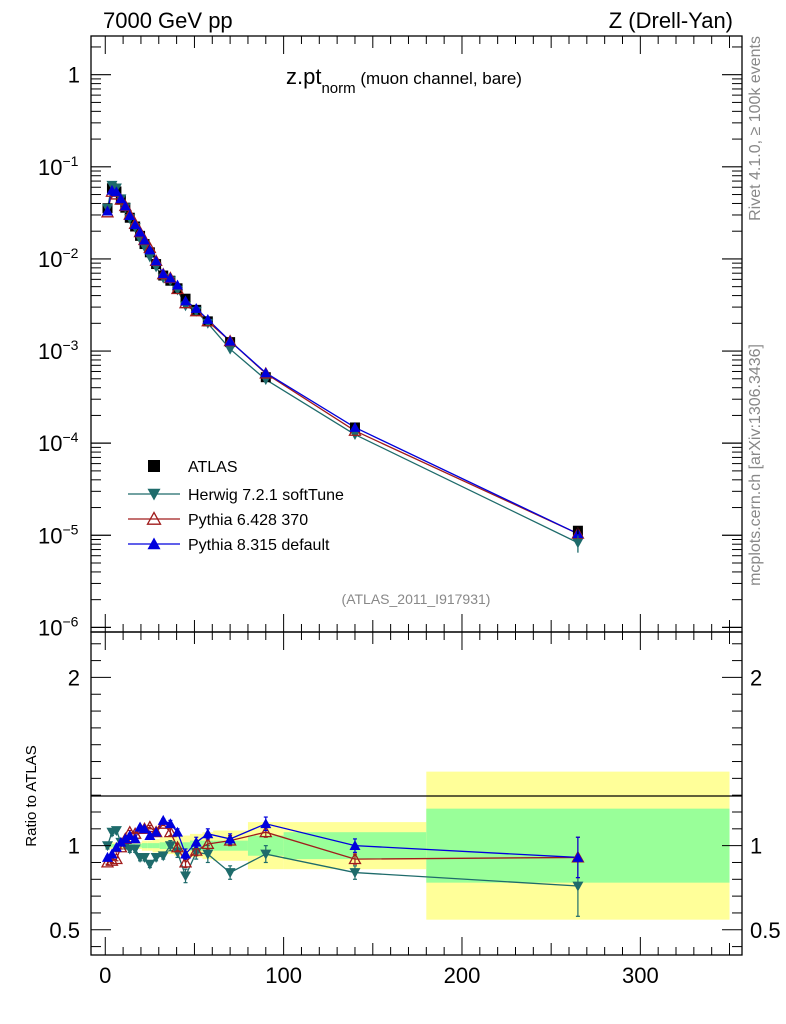 This screenshot has height=1024, width=786. What do you see at coordinates (765, 930) in the screenshot?
I see `ratio-ytick-label-right-0: 0.5` at bounding box center [765, 930].